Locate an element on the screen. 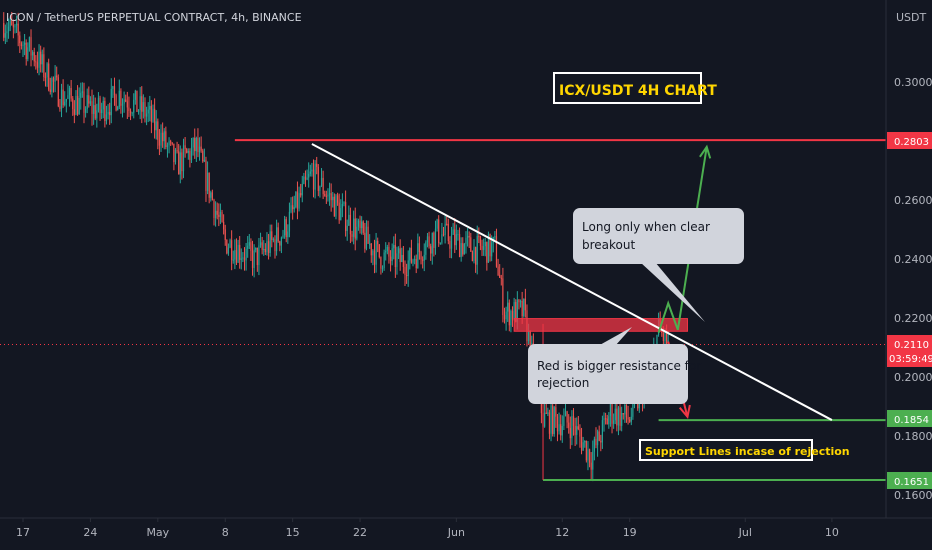 The height and width of the screenshot is (550, 932). y-tick-label: 0.3000 is located at coordinates (913, 82).